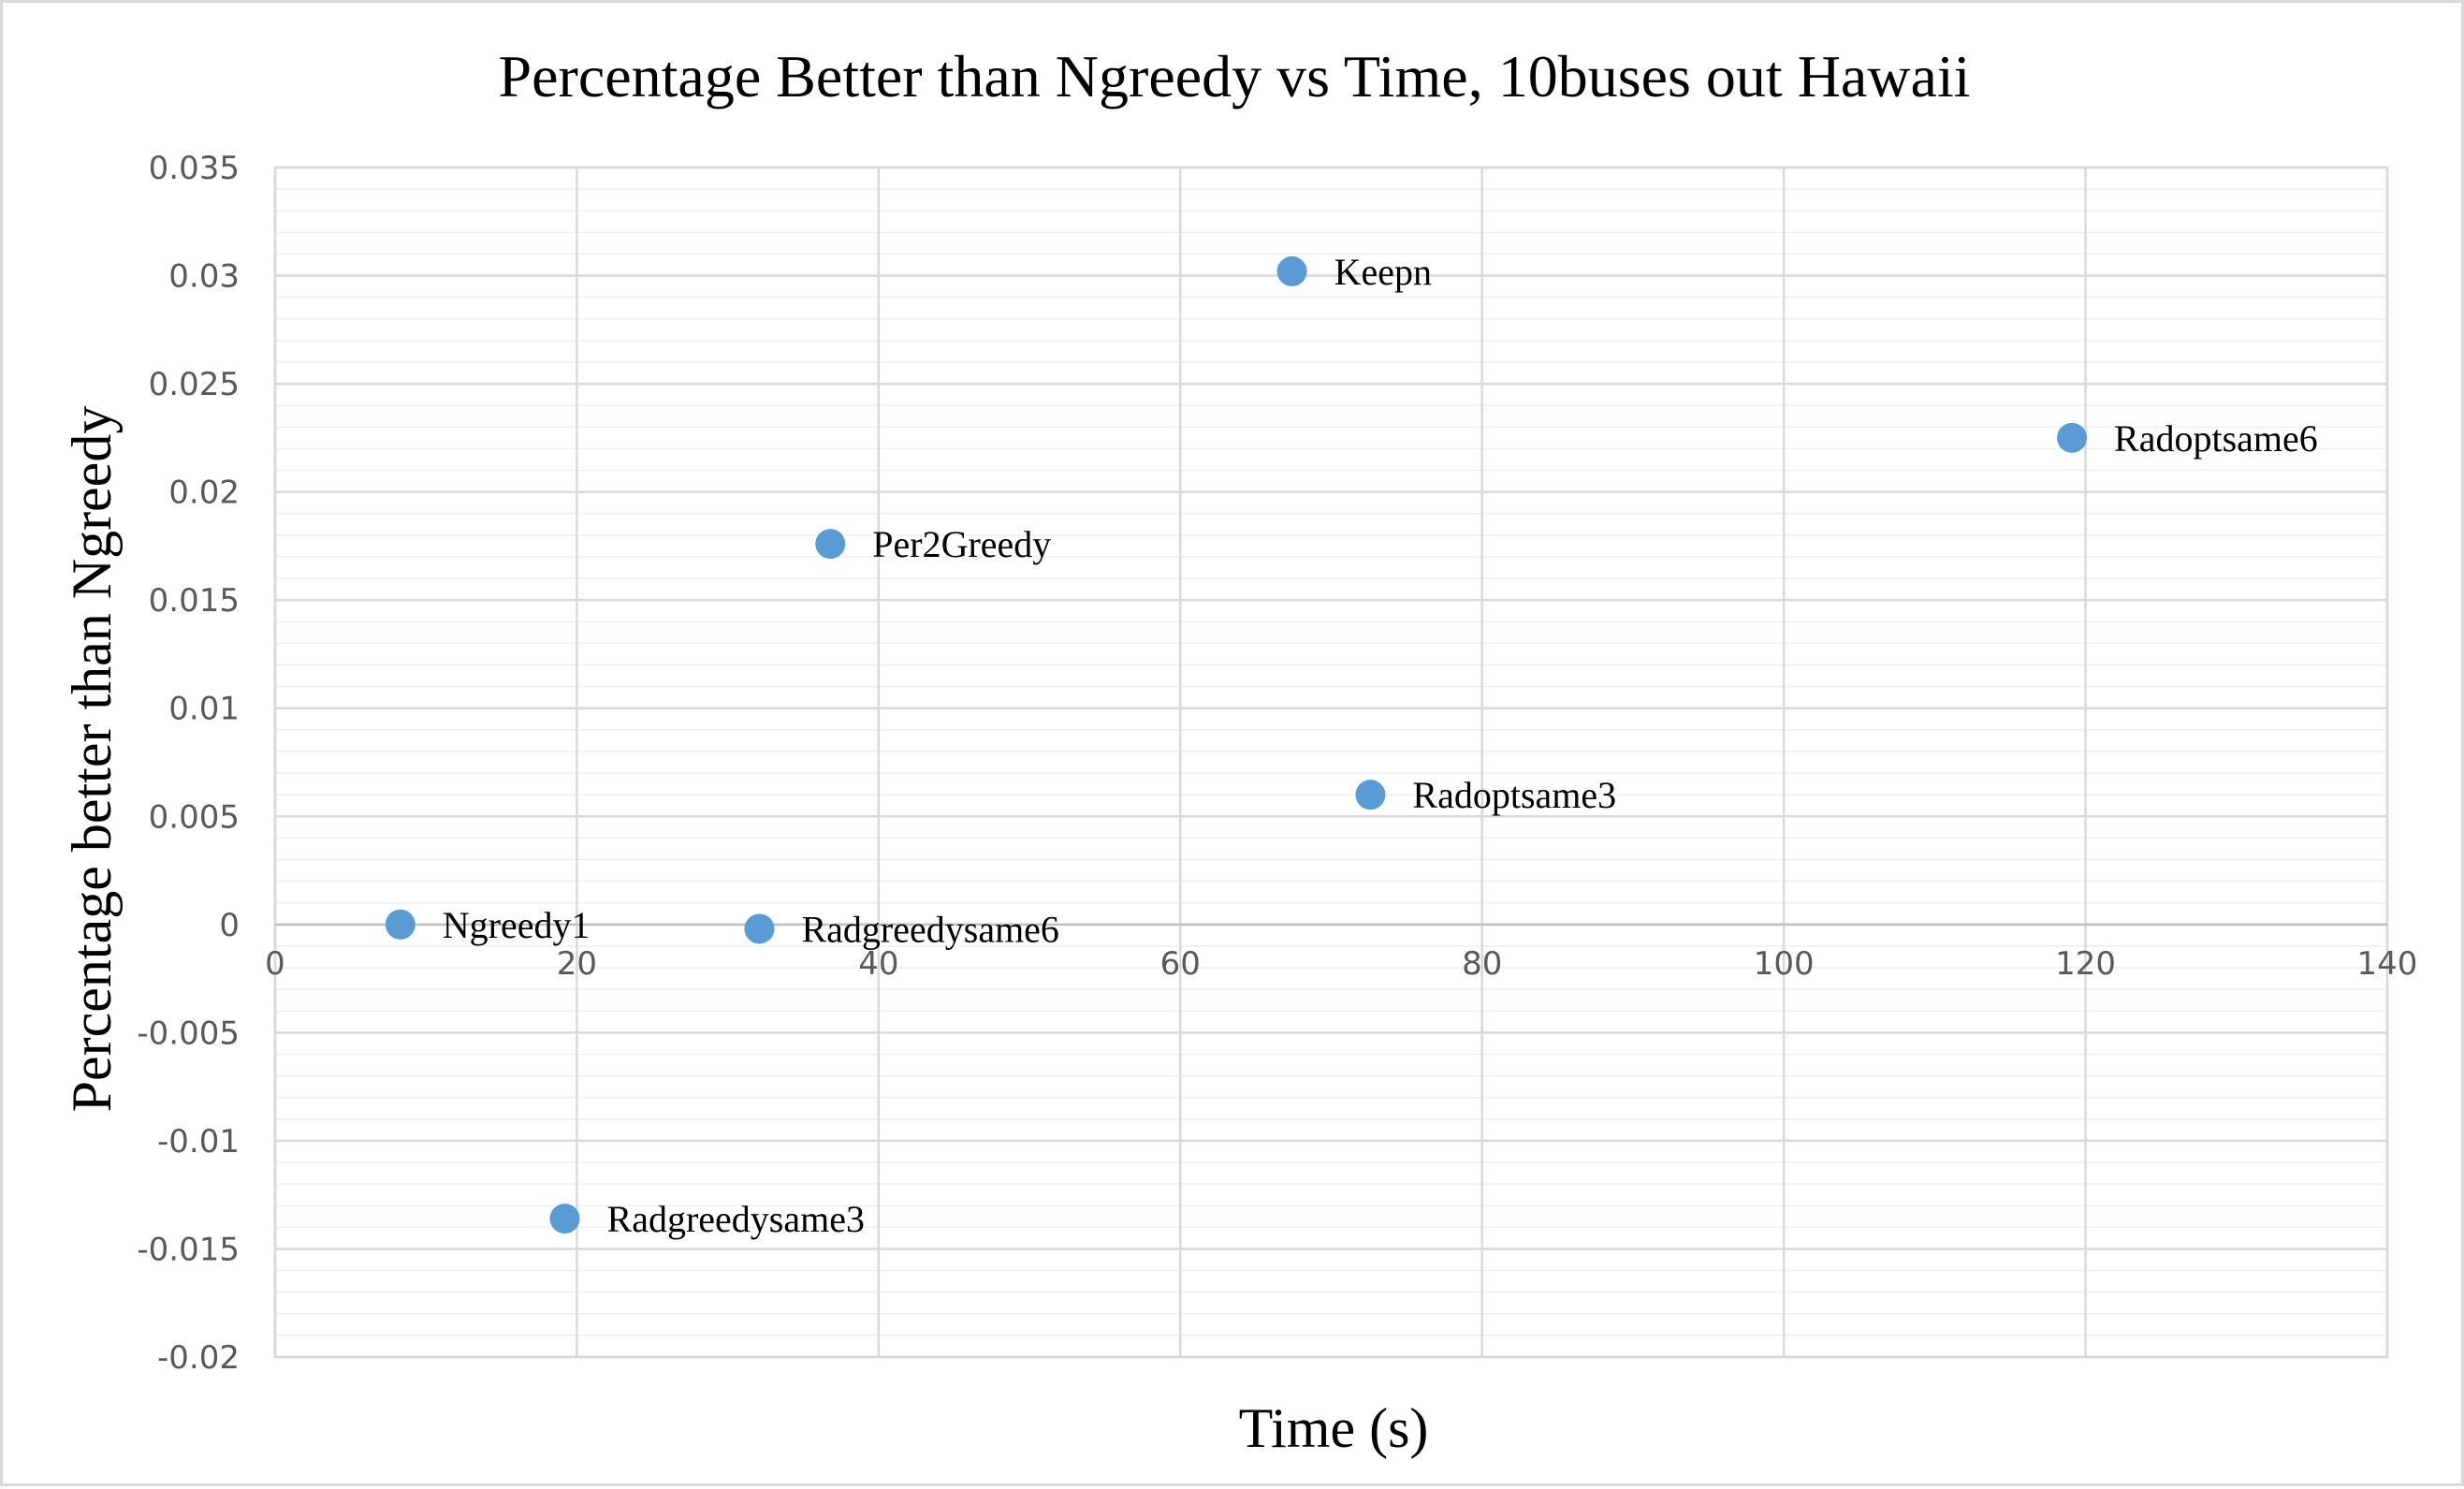  What do you see at coordinates (195, 384) in the screenshot?
I see `y-tick-label: 0.025` at bounding box center [195, 384].